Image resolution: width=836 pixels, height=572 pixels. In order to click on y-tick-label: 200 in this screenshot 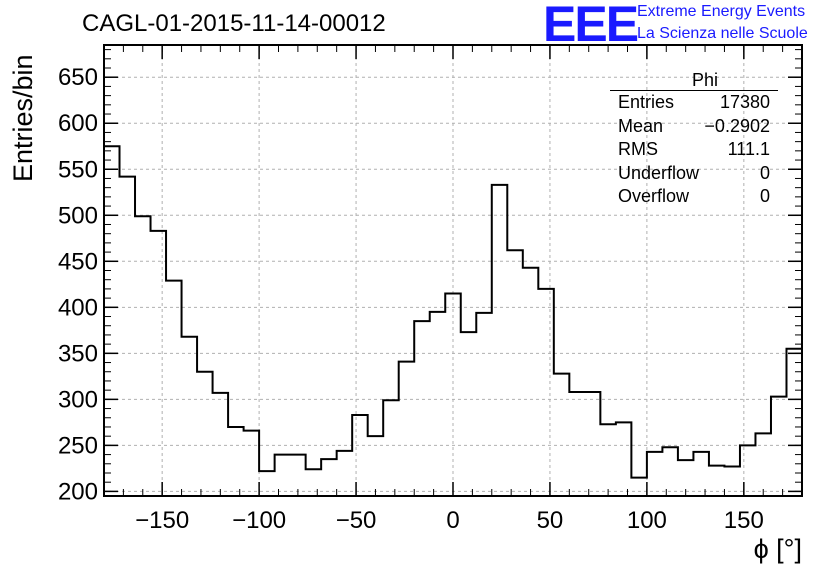, I will do `click(78, 491)`.